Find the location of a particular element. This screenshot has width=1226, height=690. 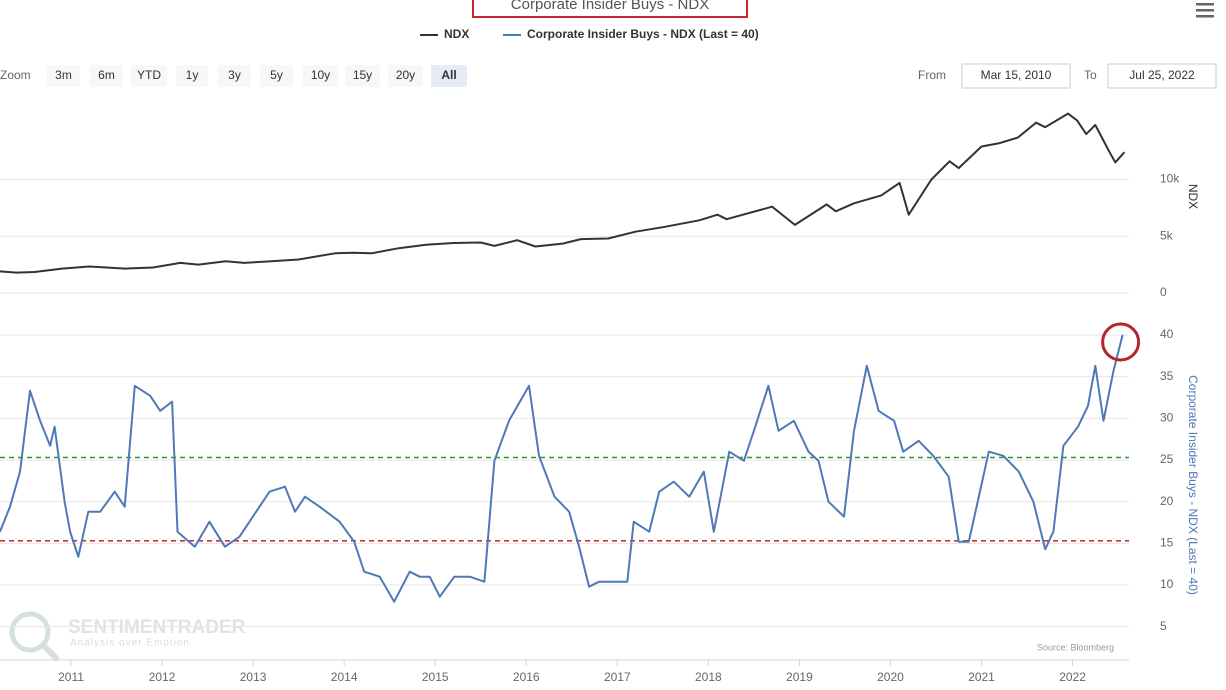

y-tick-label: 25 is located at coordinates (1167, 459).